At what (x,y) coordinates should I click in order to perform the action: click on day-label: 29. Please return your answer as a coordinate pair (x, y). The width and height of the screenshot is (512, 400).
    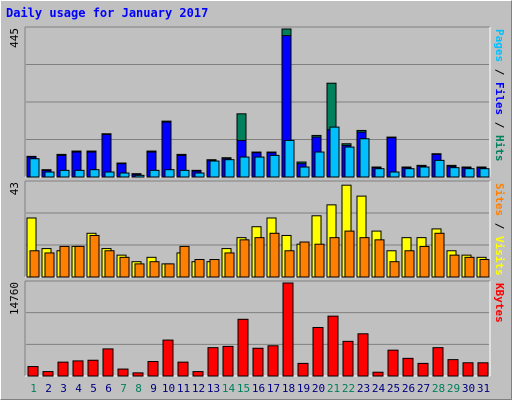
    Looking at the image, I should click on (453, 388).